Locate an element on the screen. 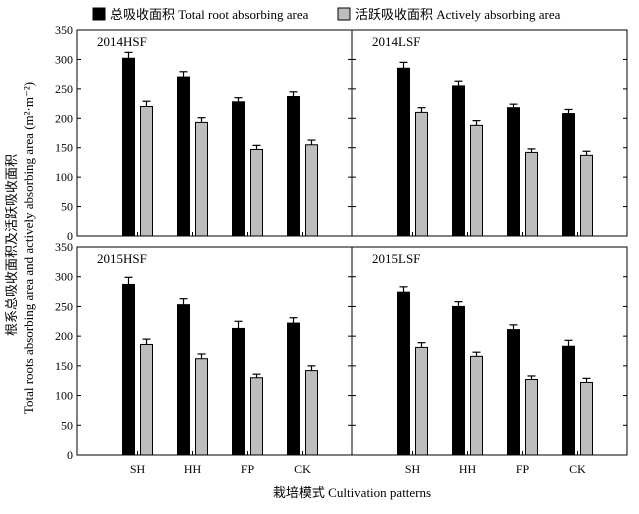 This screenshot has height=514, width=639. bar-2014HSF-FP-s0 is located at coordinates (238, 169).